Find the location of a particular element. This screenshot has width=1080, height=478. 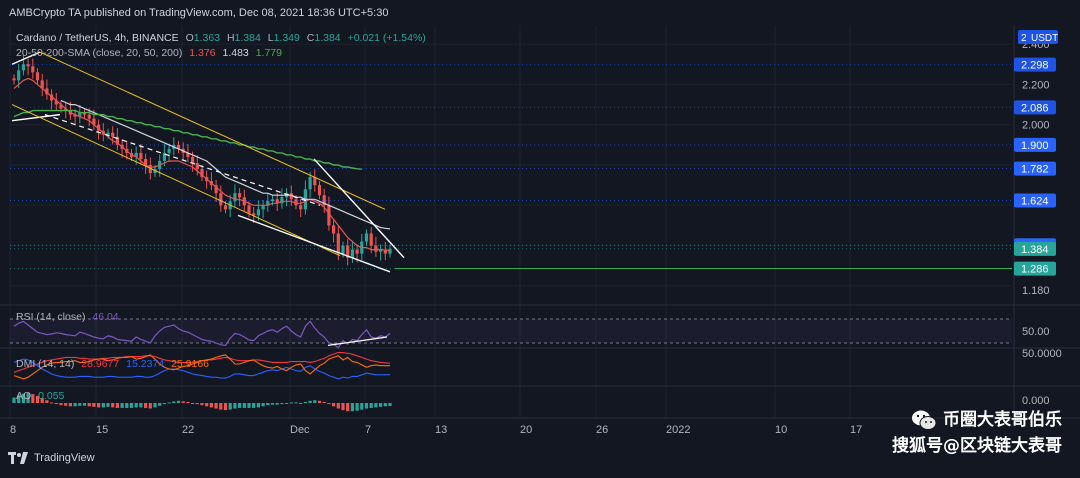

dmi-value-1: 28.9677 is located at coordinates (100, 364).